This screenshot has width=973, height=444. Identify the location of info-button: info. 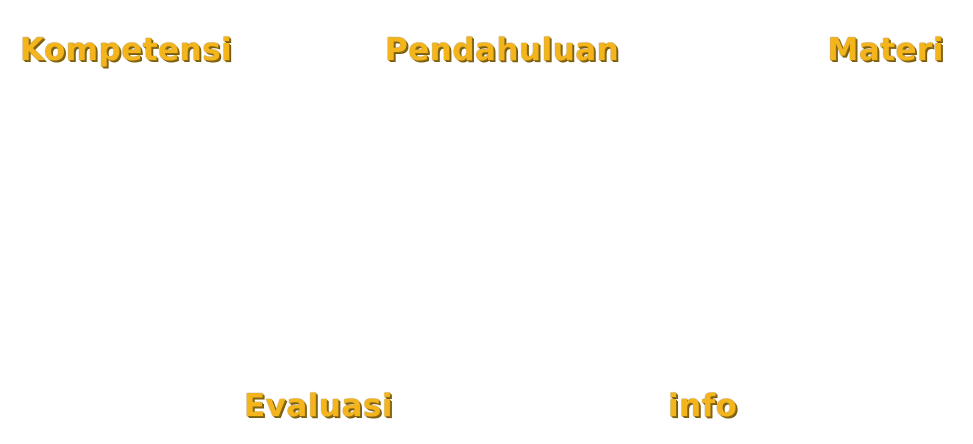
(703, 406).